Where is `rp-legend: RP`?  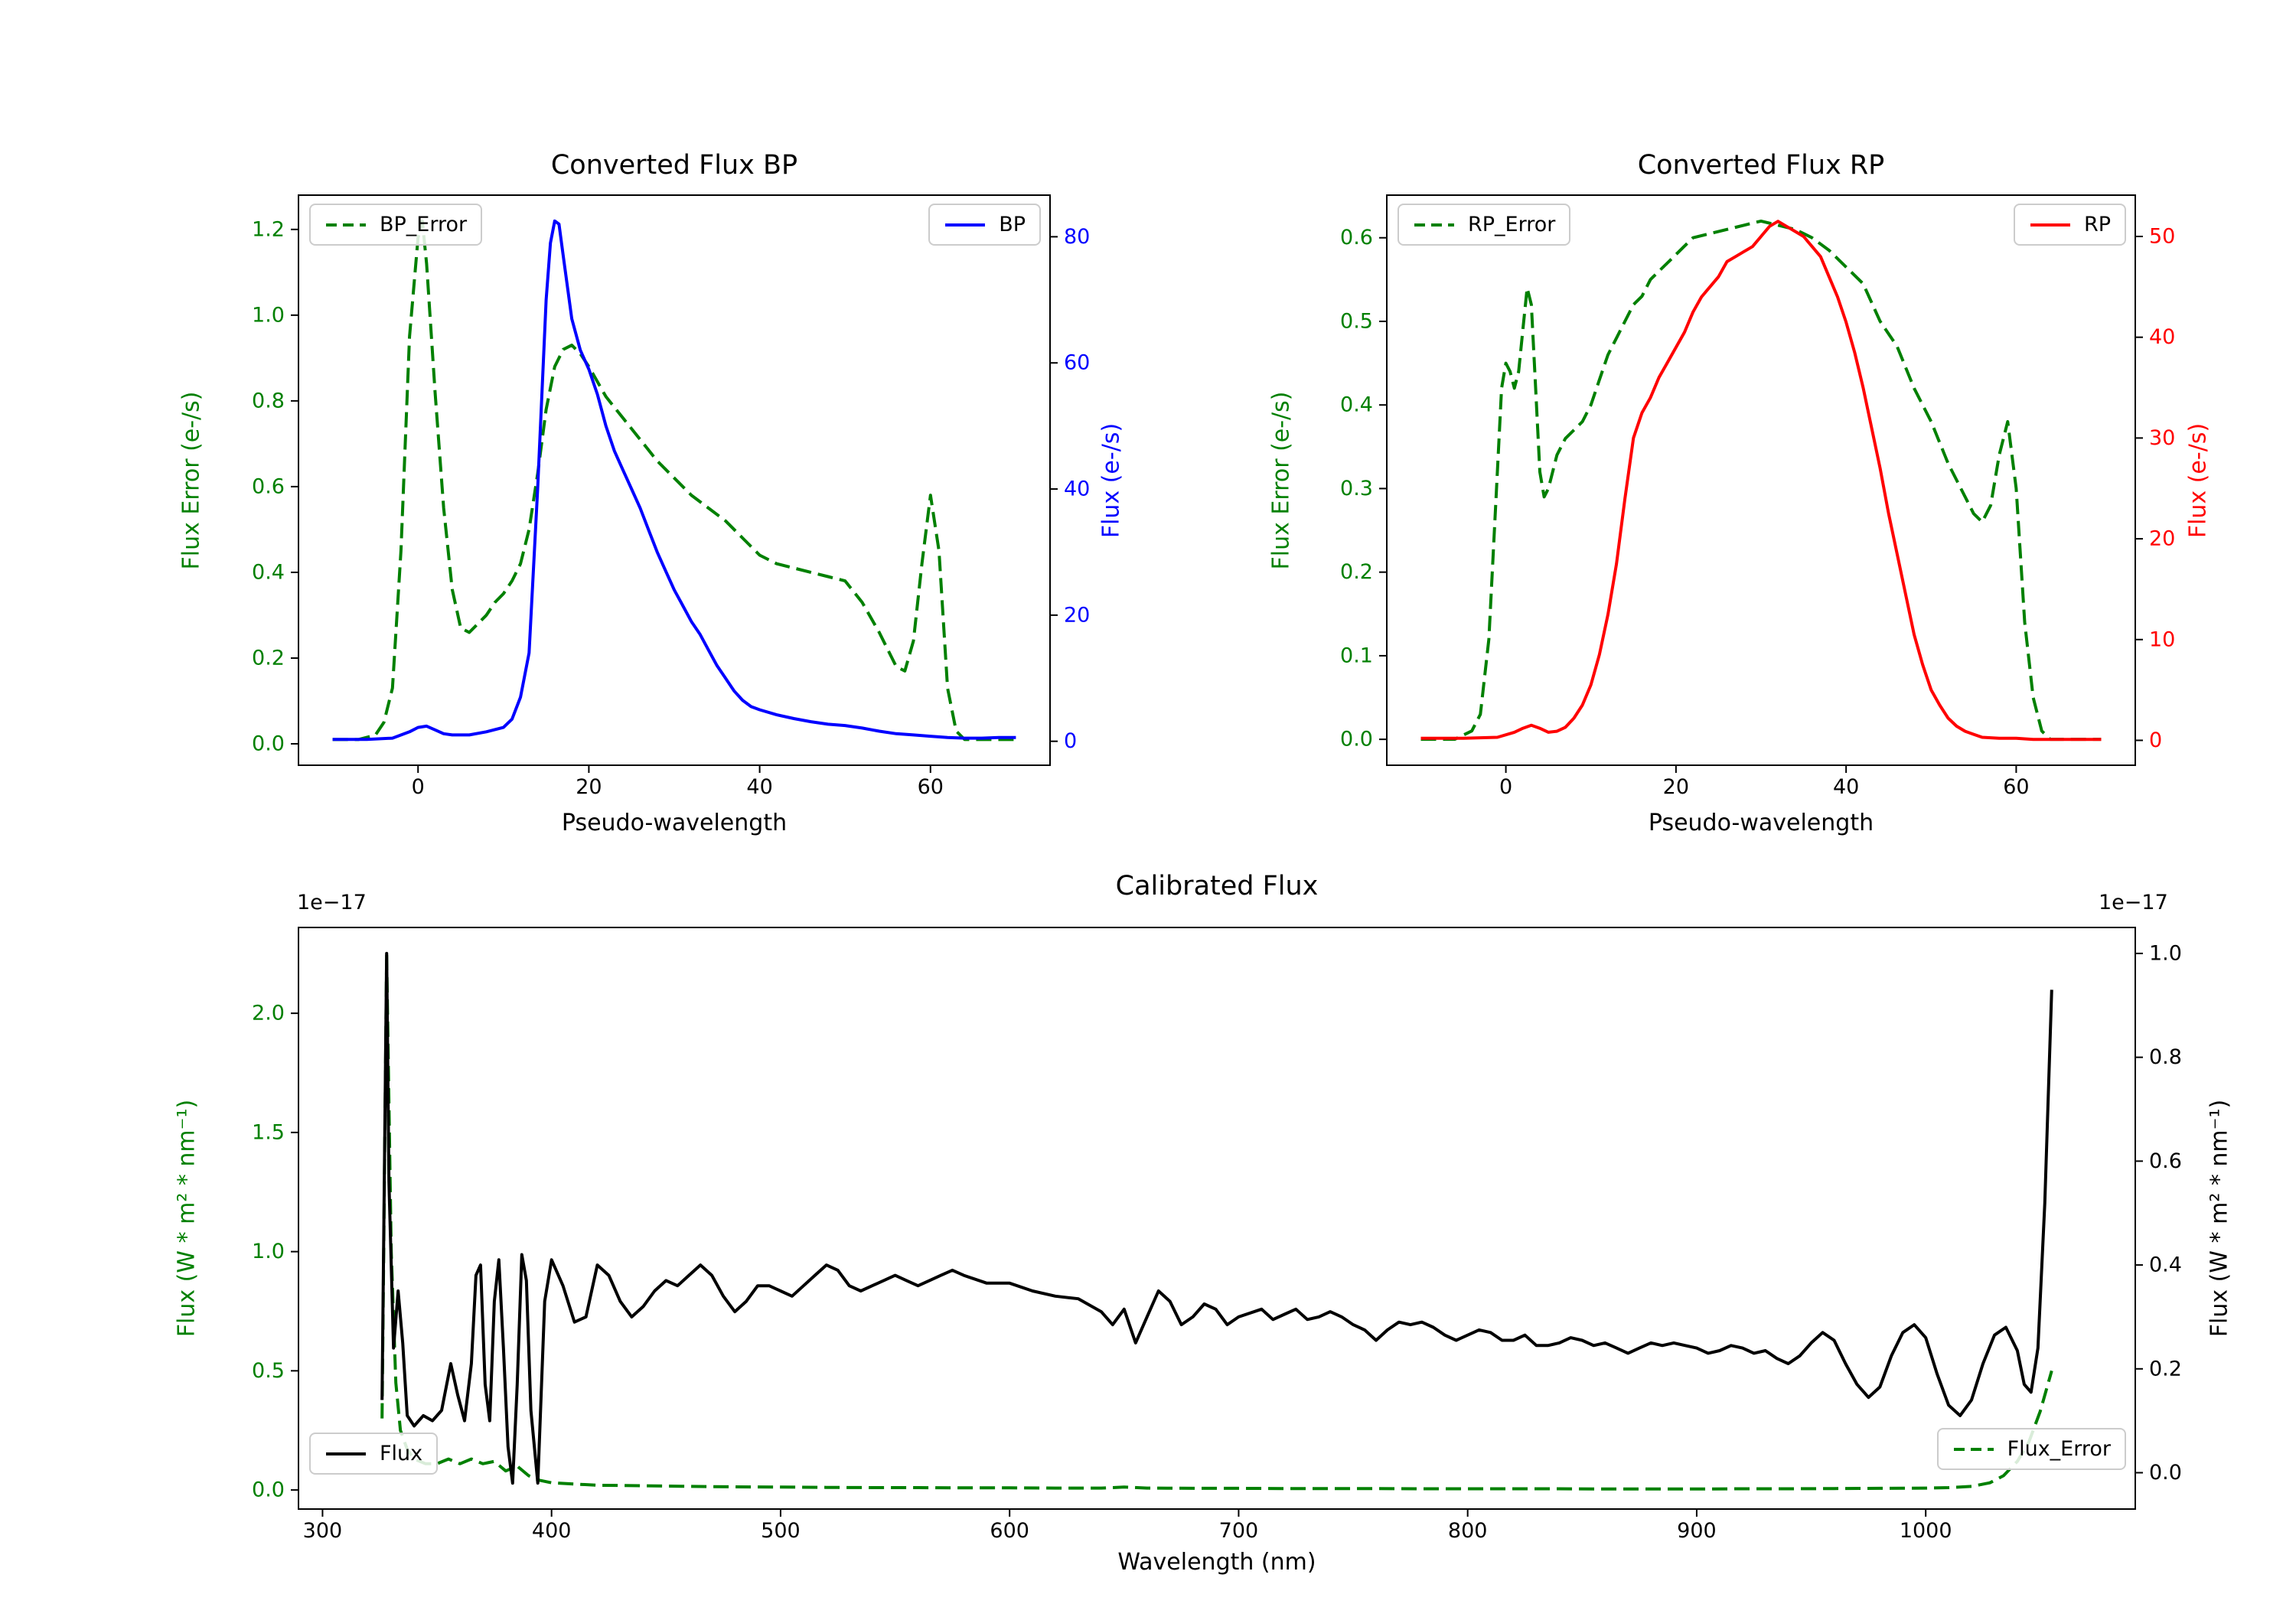
rp-legend: RP is located at coordinates (2069, 225).